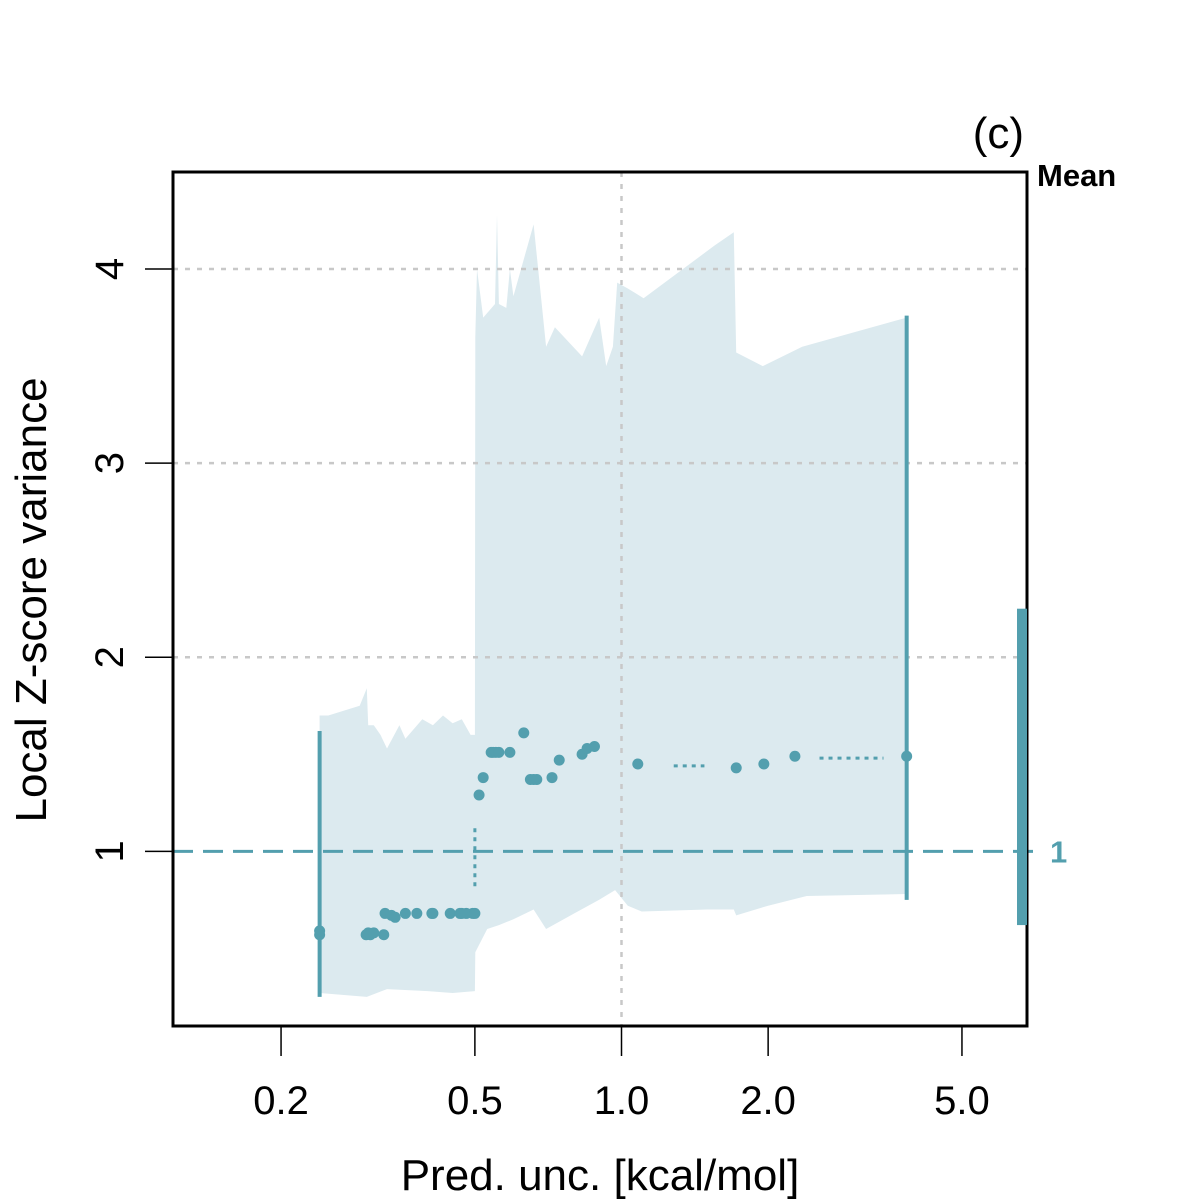 This screenshot has width=1200, height=1200. What do you see at coordinates (600, 1175) in the screenshot?
I see `x-axis-title: Pred. unc. [kcal/mol]` at bounding box center [600, 1175].